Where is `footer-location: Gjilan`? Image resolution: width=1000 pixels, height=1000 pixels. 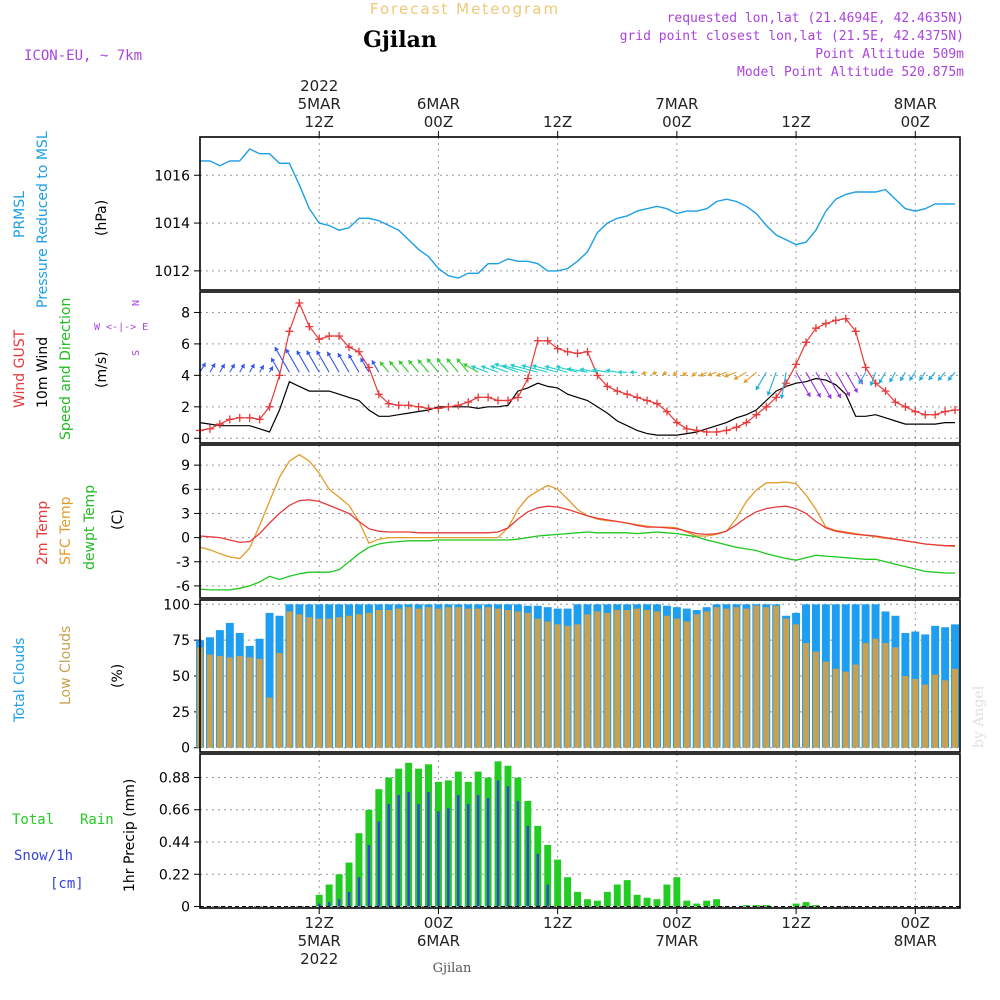 footer-location: Gjilan is located at coordinates (452, 968).